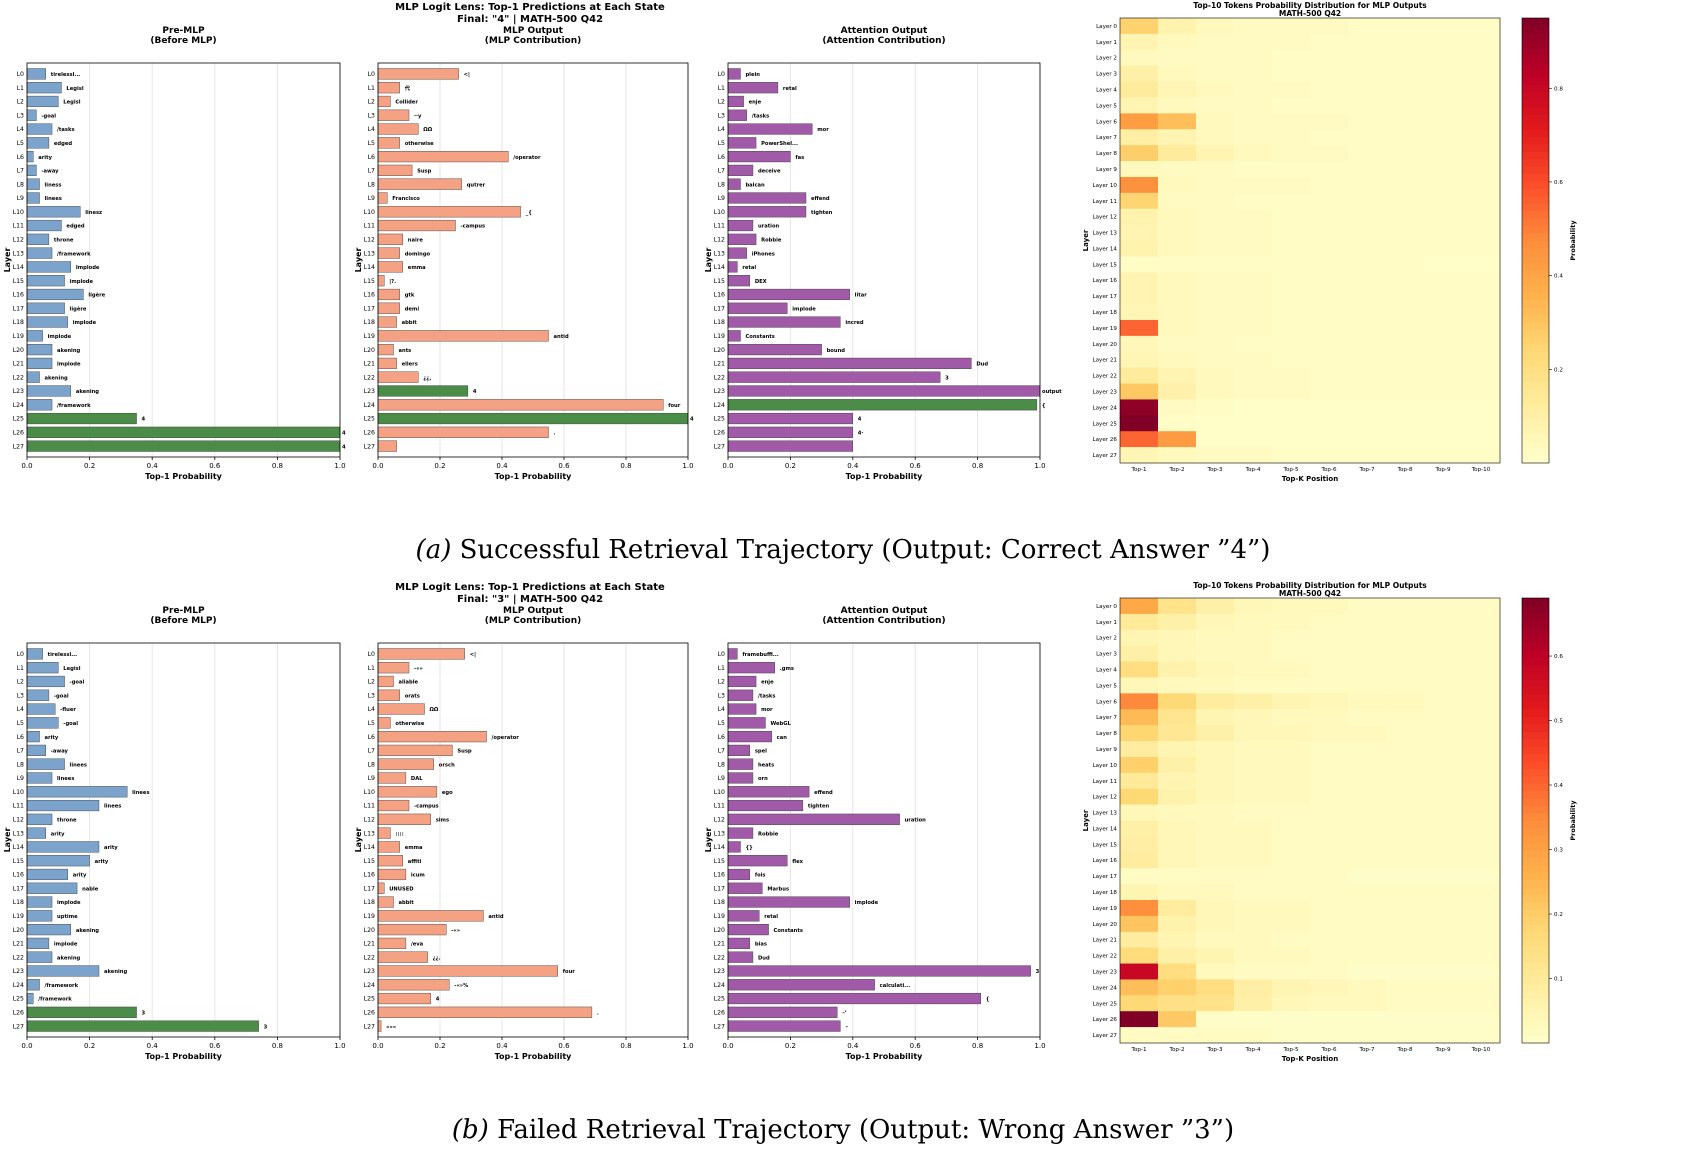 The image size is (1686, 1149). What do you see at coordinates (719, 433) in the screenshot?
I see `a-attn-ytick-label: L26` at bounding box center [719, 433].